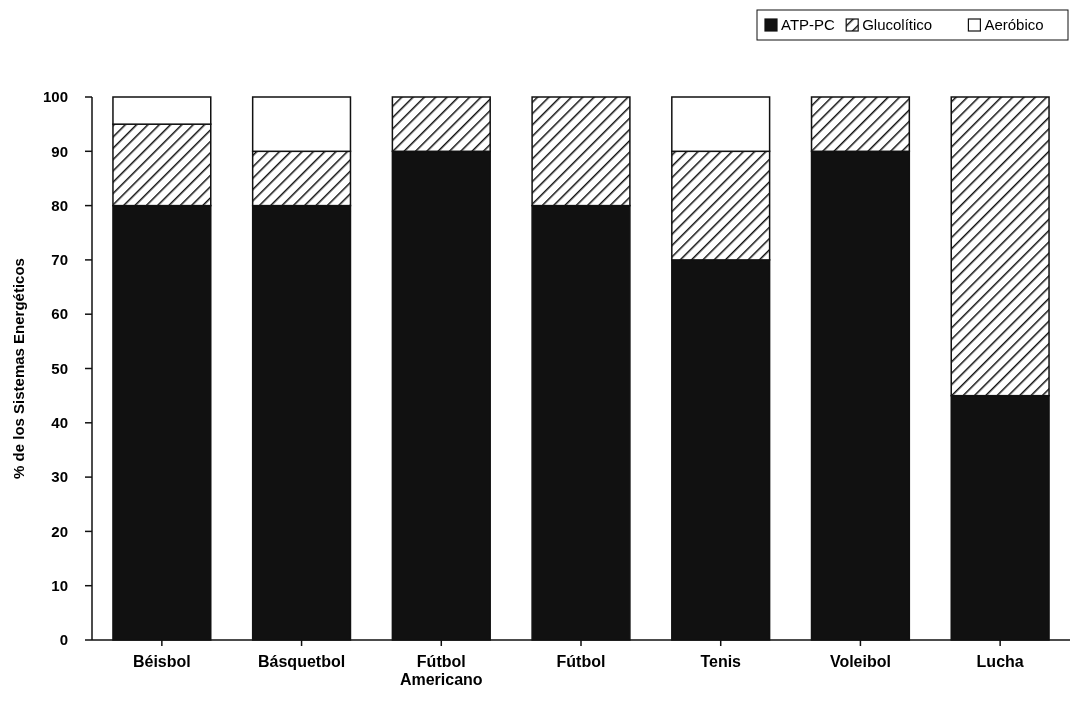 Image resolution: width=1078 pixels, height=702 pixels. What do you see at coordinates (59, 423) in the screenshot?
I see `y-tick-label: 40` at bounding box center [59, 423].